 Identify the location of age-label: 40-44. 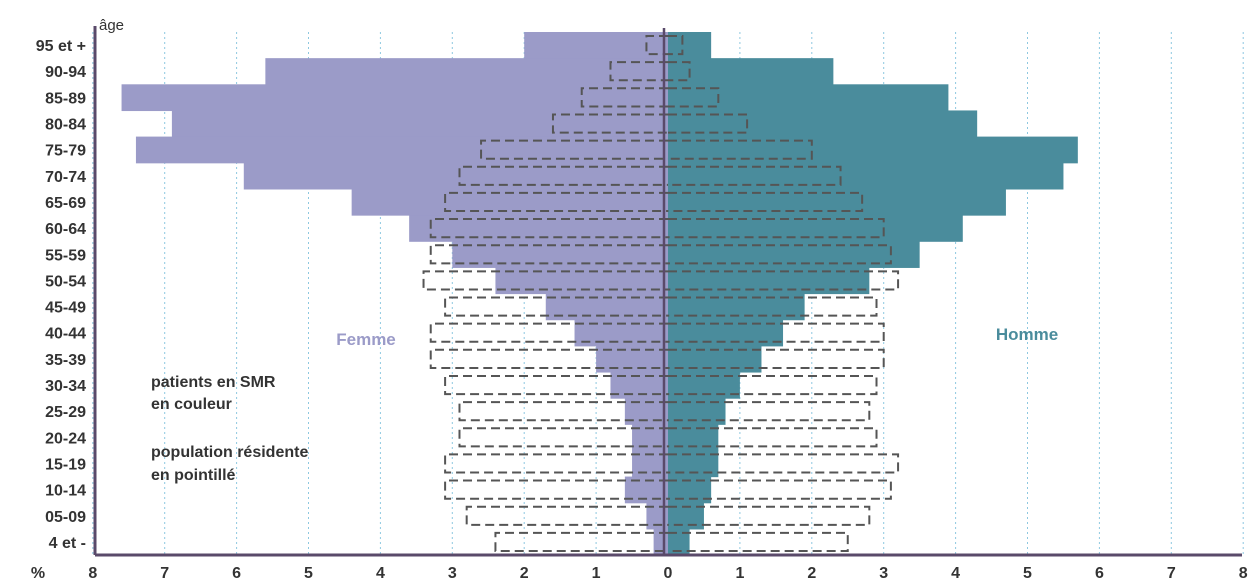
(65, 334).